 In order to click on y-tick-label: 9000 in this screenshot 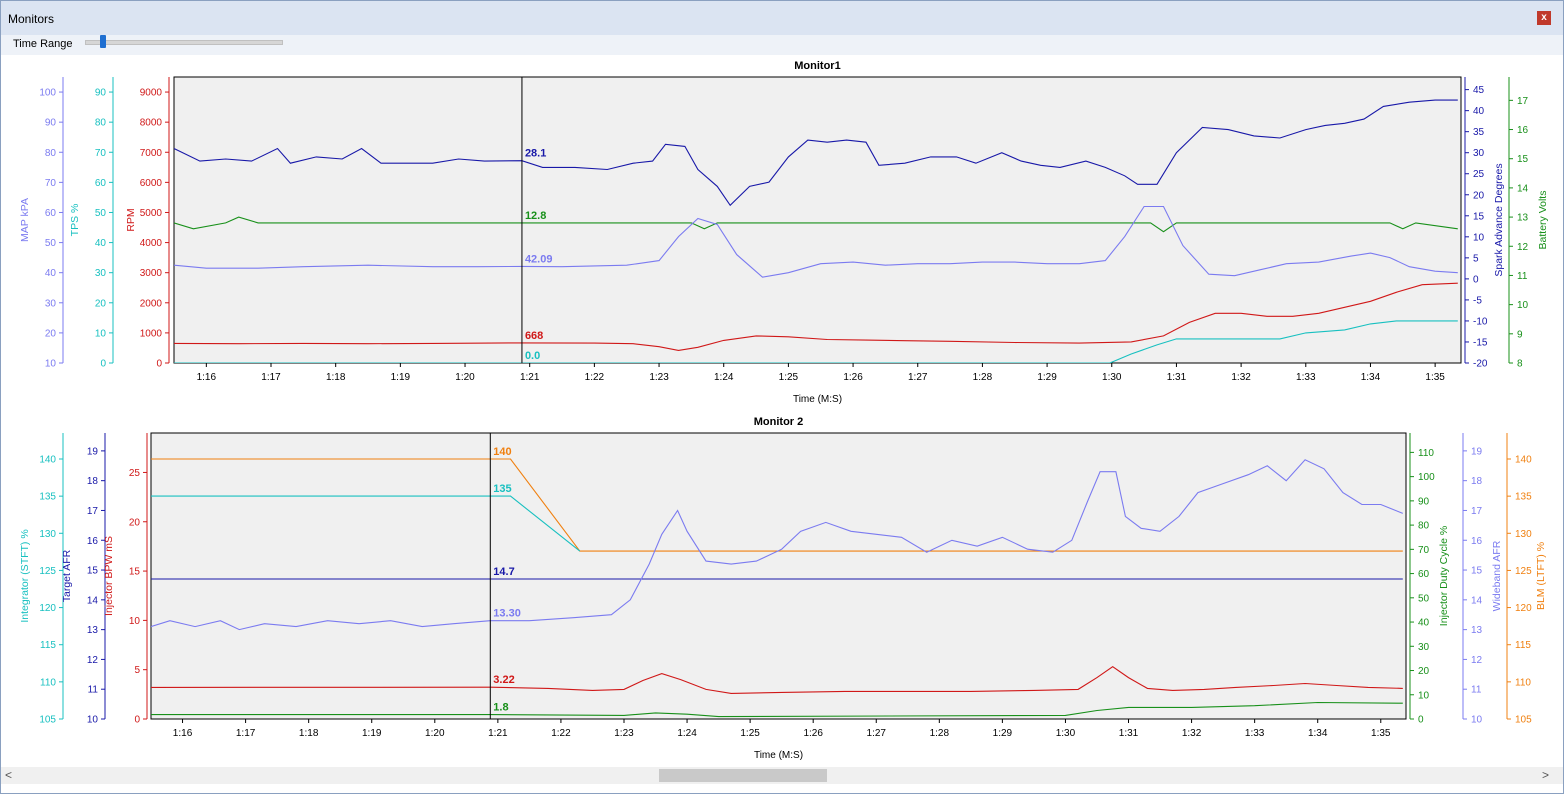, I will do `click(151, 93)`.